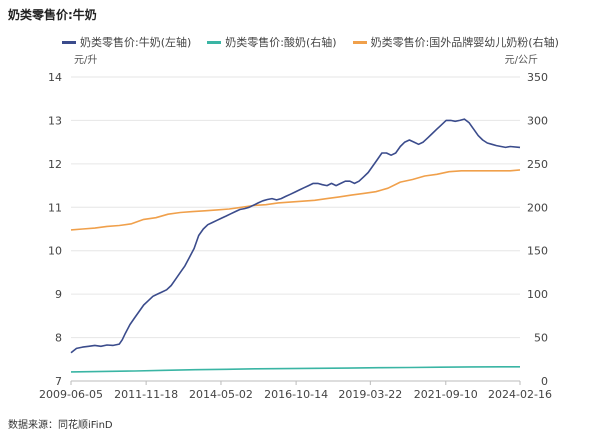 The height and width of the screenshot is (439, 600). Describe the element at coordinates (541, 338) in the screenshot. I see `right-tick-label: 50` at that location.